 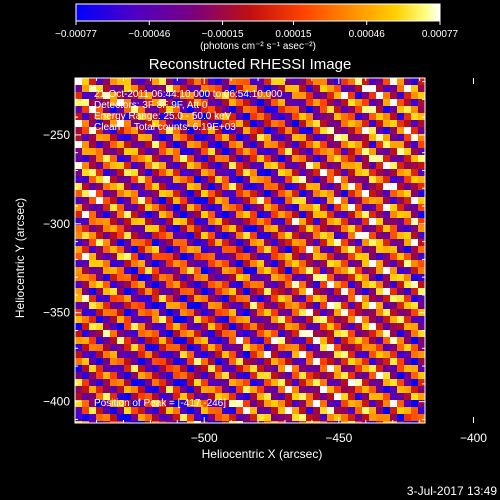 I want to click on x-tick-label: −400, so click(x=473, y=438).